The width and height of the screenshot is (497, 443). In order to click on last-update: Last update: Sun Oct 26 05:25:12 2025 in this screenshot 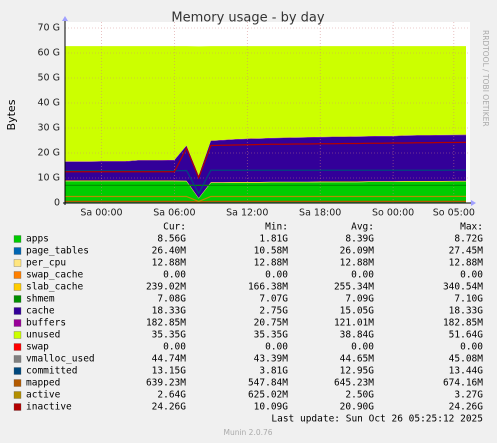, I will do `click(377, 419)`.